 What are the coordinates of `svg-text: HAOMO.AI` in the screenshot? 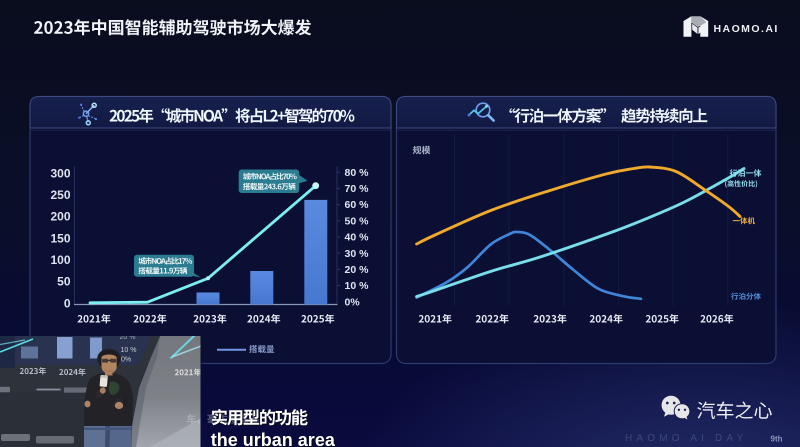 It's located at (746, 29).